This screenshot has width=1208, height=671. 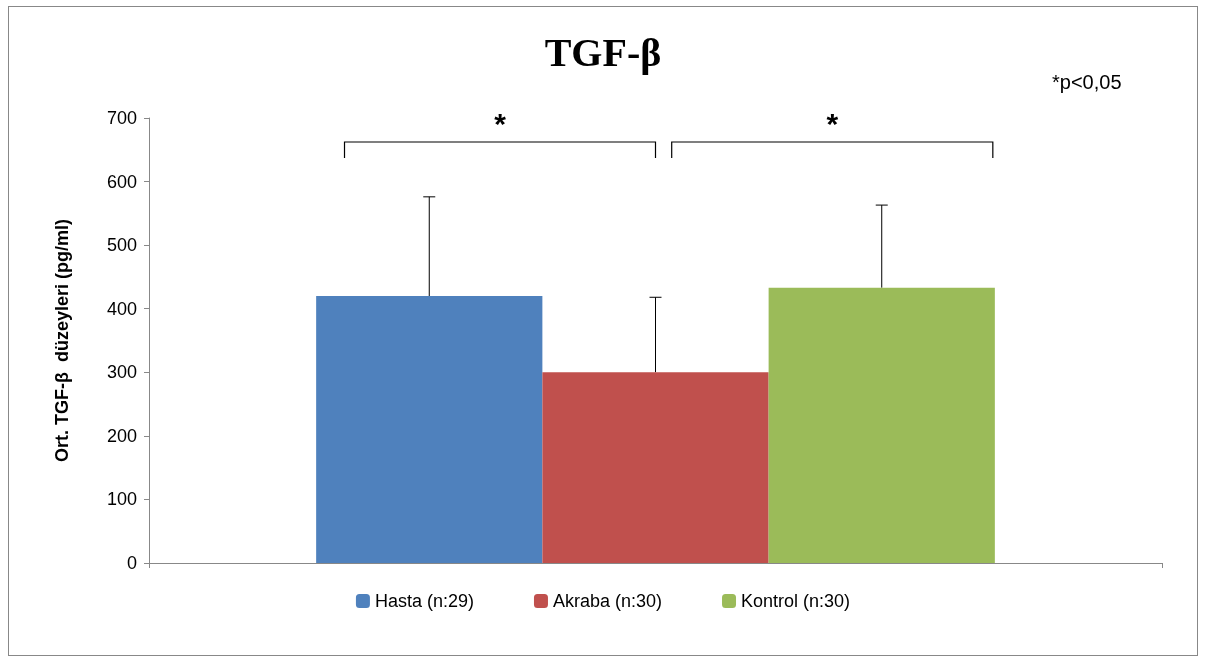 What do you see at coordinates (424, 601) in the screenshot?
I see `legend-label: Hasta (n:29)` at bounding box center [424, 601].